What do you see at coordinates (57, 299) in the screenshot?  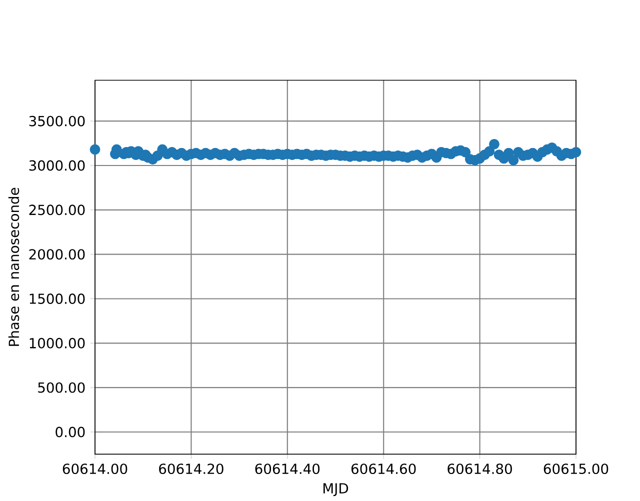 I see `y-tick-label: 1500.00` at bounding box center [57, 299].